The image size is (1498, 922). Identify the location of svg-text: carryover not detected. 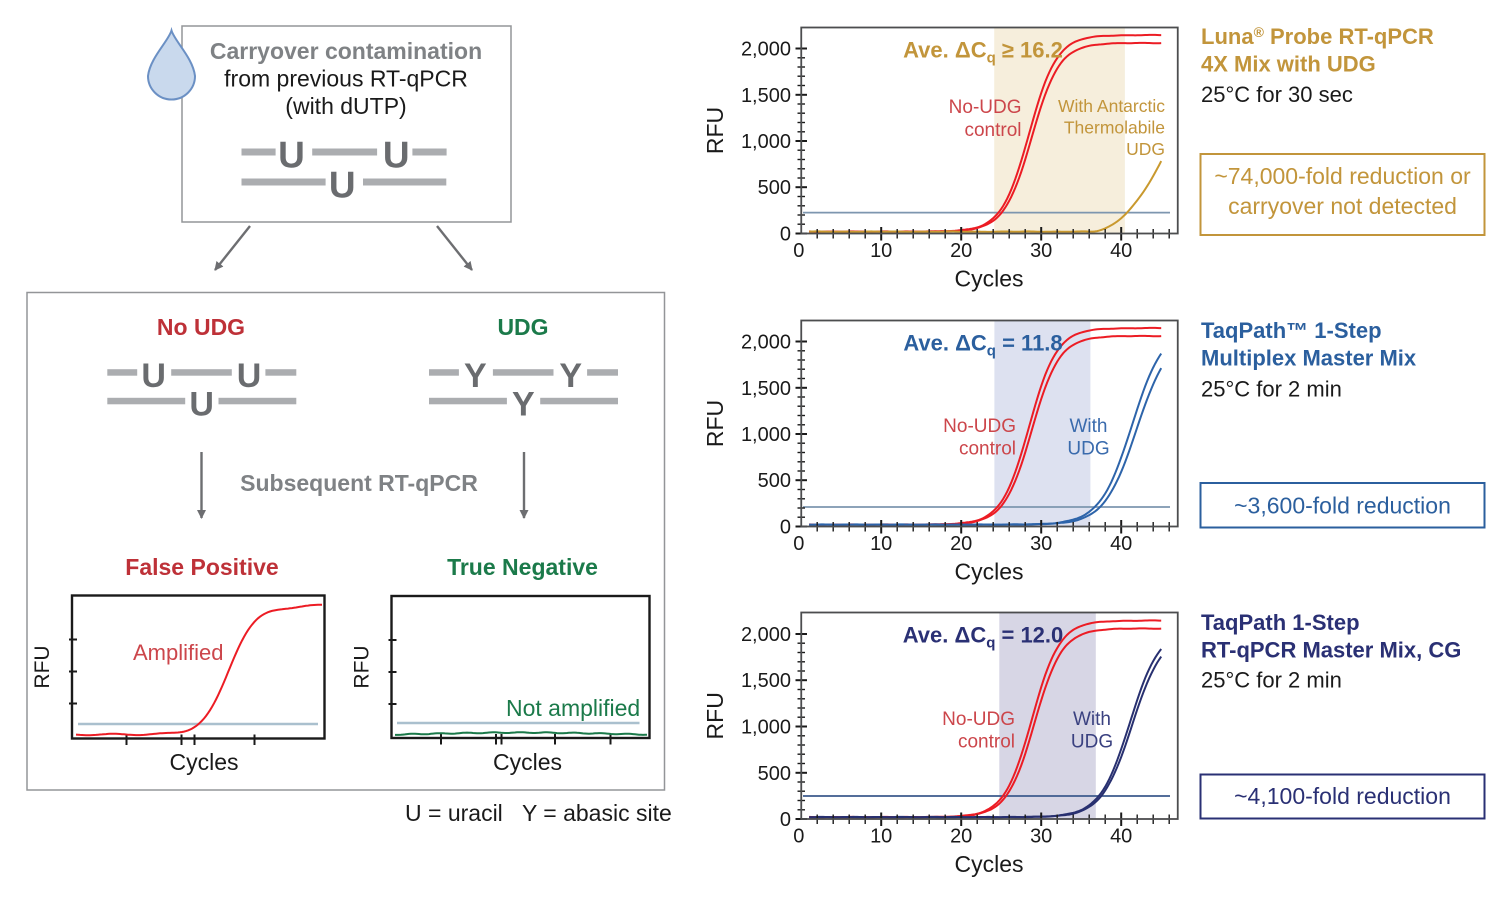
(1342, 206).